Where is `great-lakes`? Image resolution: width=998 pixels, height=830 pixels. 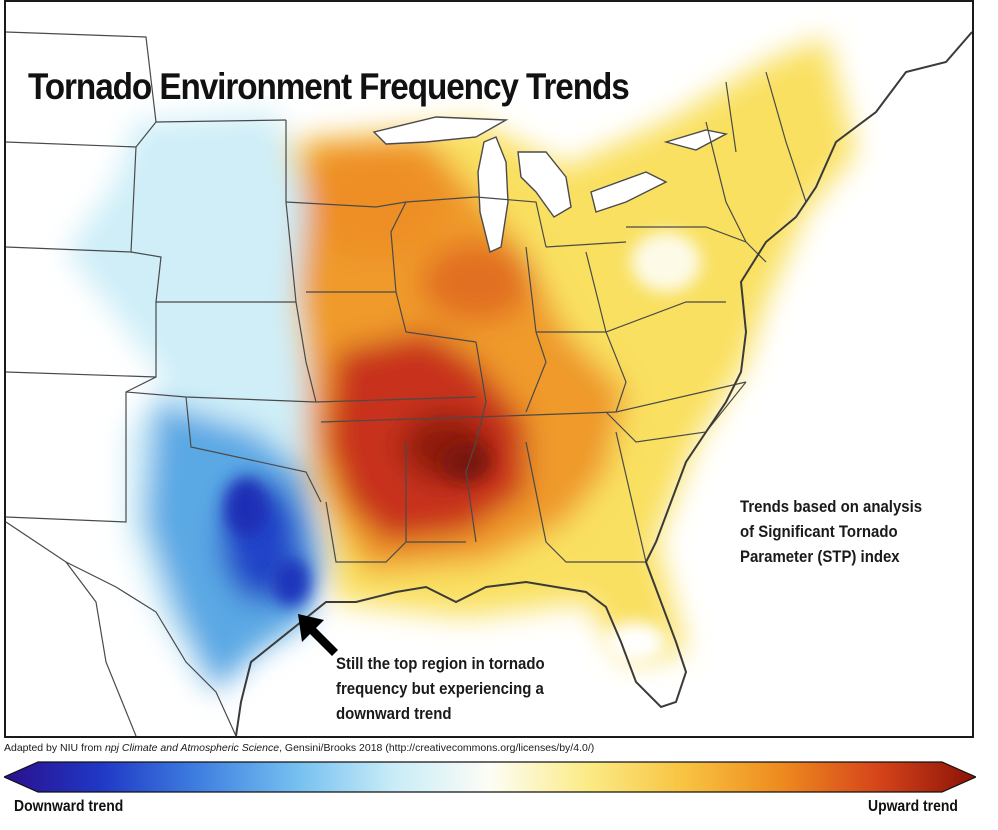 great-lakes is located at coordinates (550, 184).